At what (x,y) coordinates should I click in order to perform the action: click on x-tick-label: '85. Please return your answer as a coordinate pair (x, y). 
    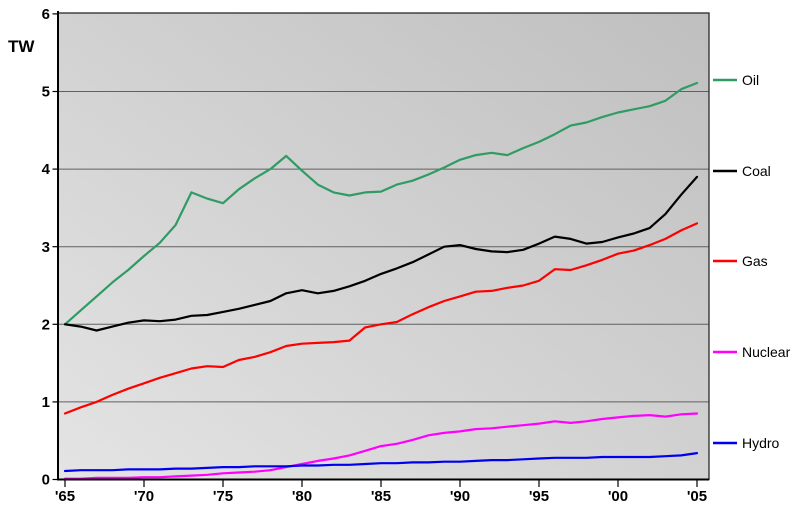
    Looking at the image, I should click on (381, 496).